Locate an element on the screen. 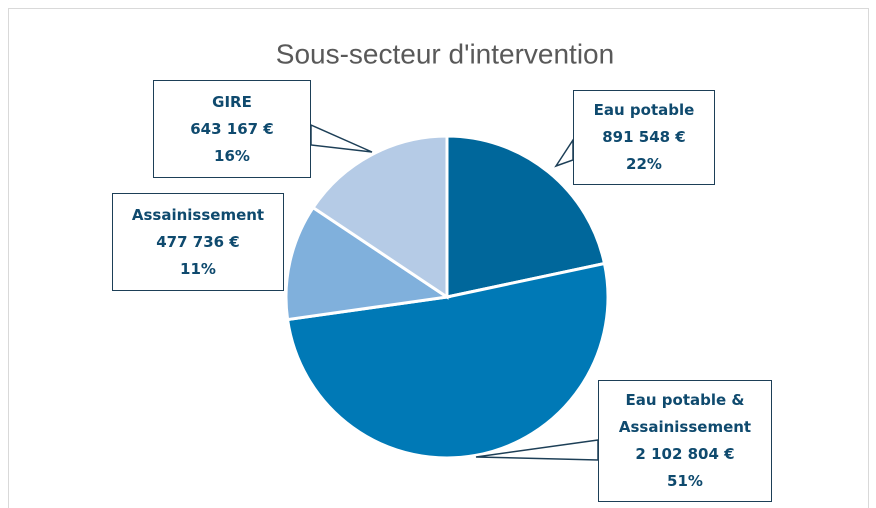 The width and height of the screenshot is (876, 508). label-line: 643 167 € is located at coordinates (232, 128).